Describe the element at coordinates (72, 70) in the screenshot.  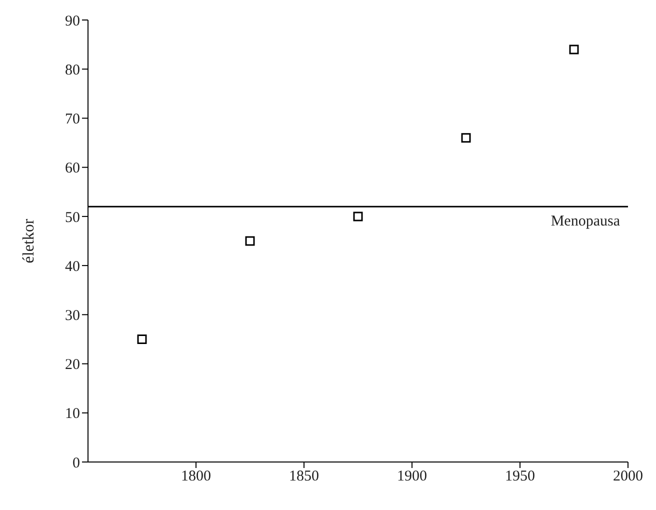
I see `y-tick-label: 80` at that location.